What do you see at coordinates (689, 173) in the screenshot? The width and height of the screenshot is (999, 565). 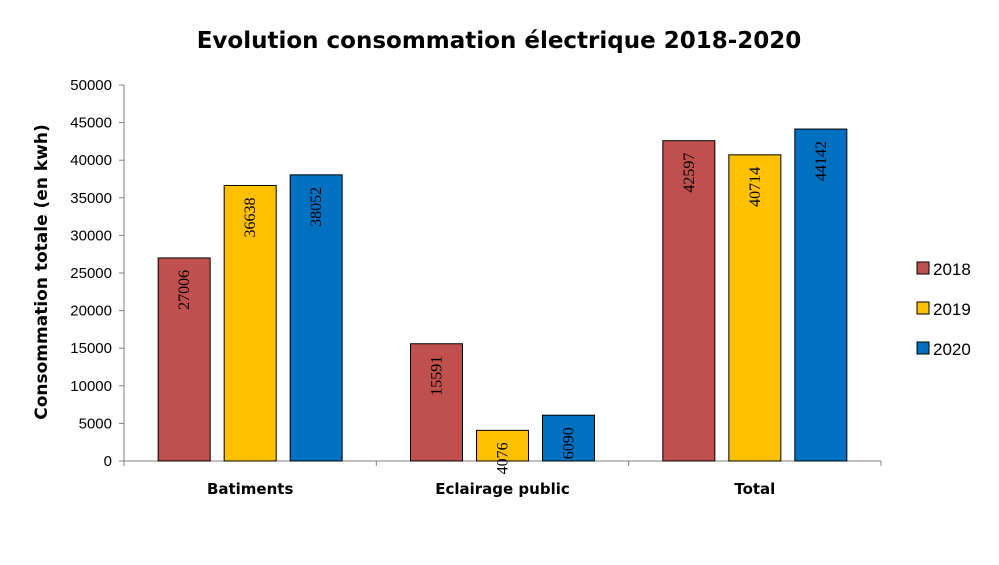 I see `data-label: 42597` at bounding box center [689, 173].